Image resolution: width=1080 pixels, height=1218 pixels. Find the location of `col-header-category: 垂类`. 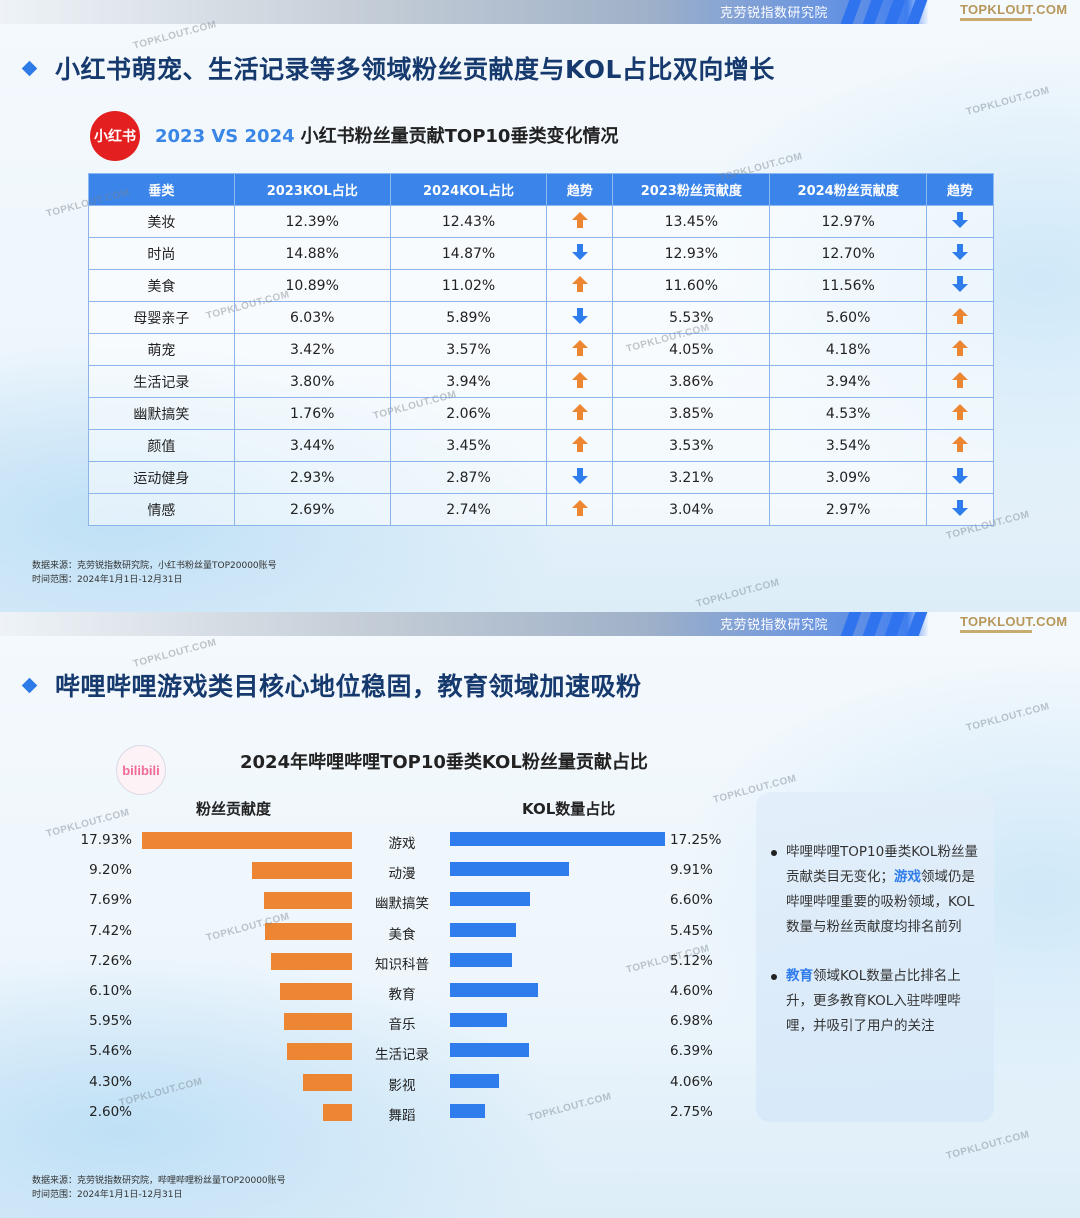

col-header-category: 垂类 is located at coordinates (161, 189).